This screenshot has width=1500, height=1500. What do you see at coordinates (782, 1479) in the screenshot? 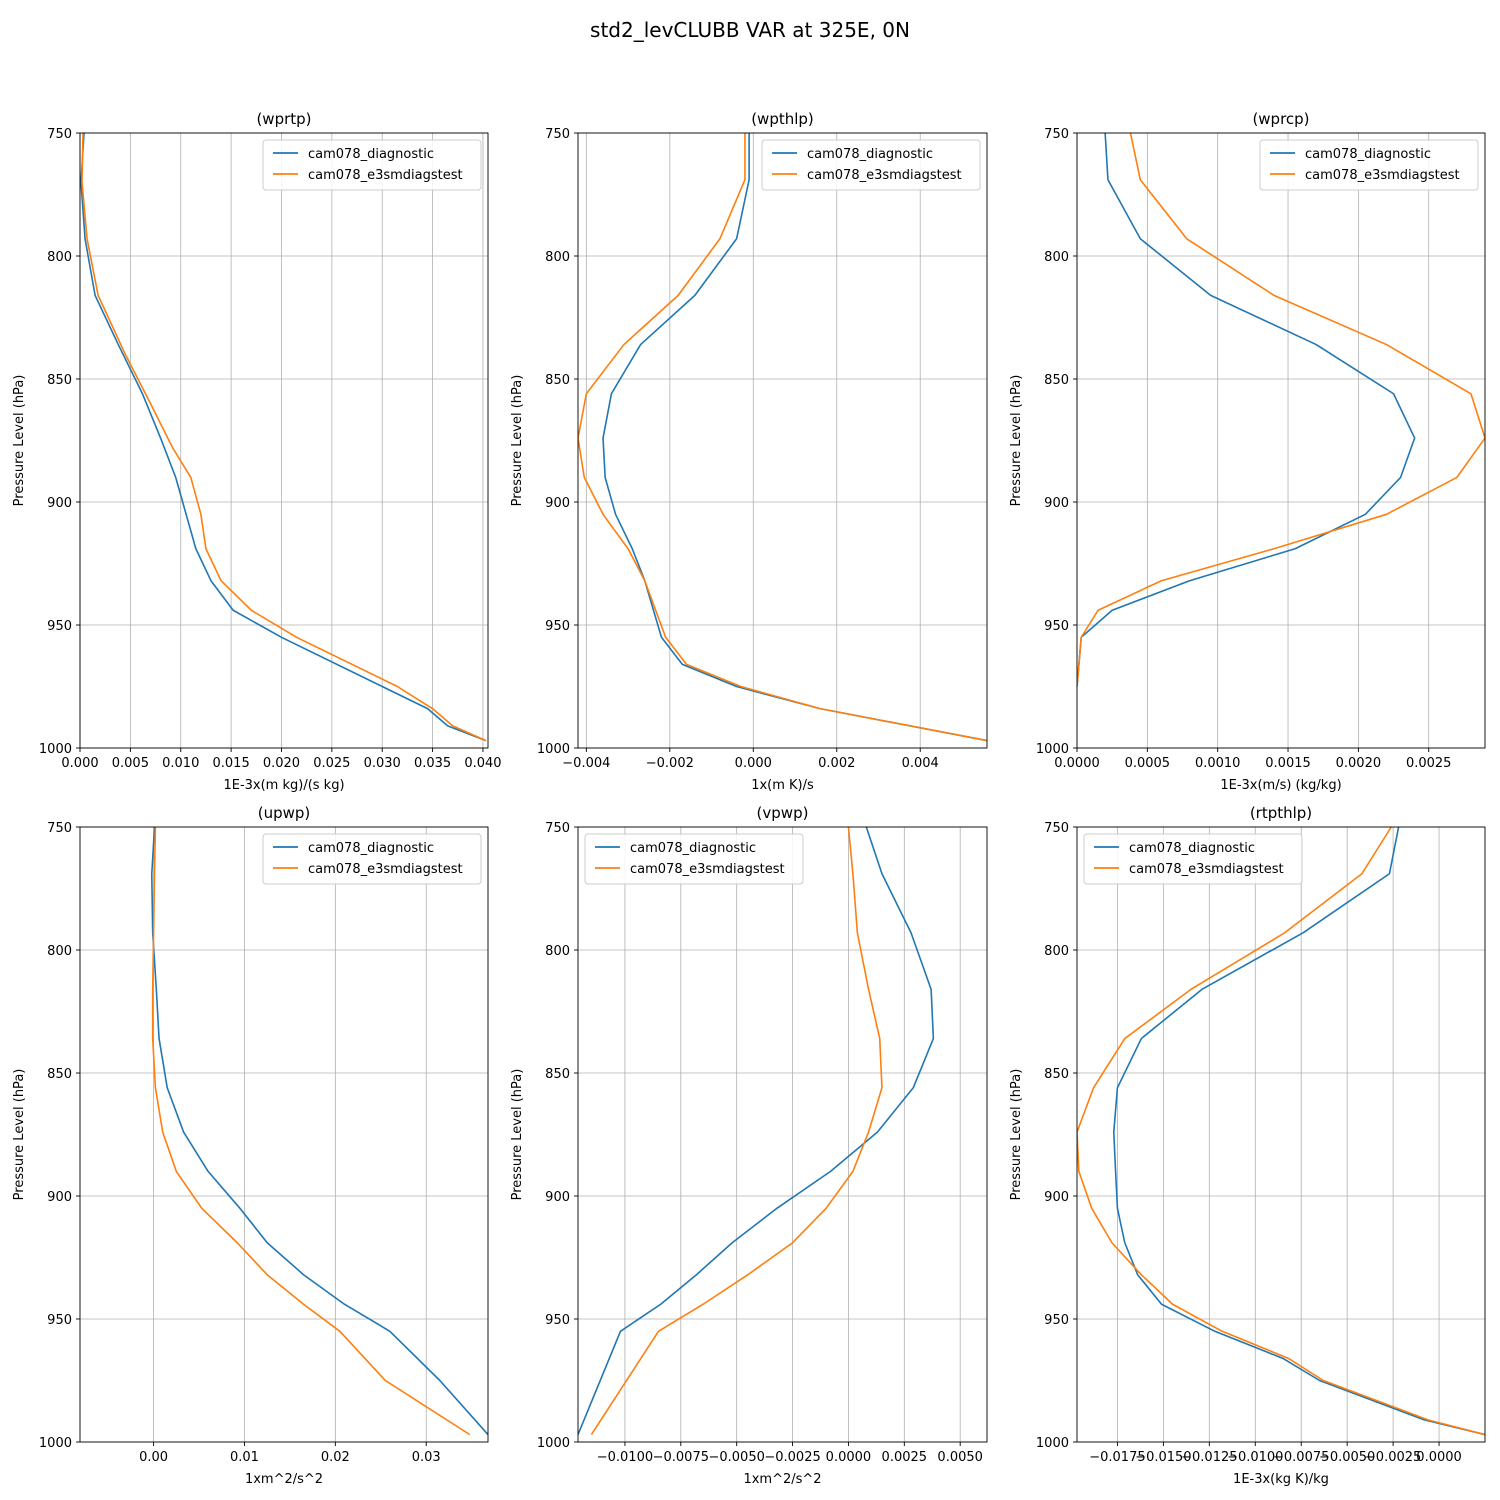
I see `x-axis-label: 1xm^2/s^2` at bounding box center [782, 1479].